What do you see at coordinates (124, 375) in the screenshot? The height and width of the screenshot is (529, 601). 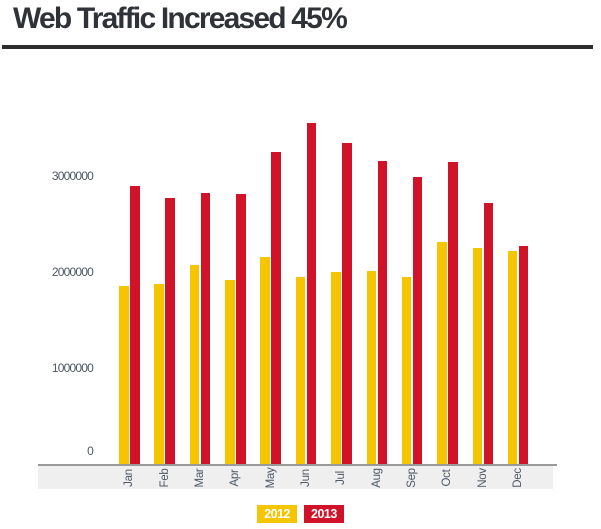 I see `bar-2012-jan` at bounding box center [124, 375].